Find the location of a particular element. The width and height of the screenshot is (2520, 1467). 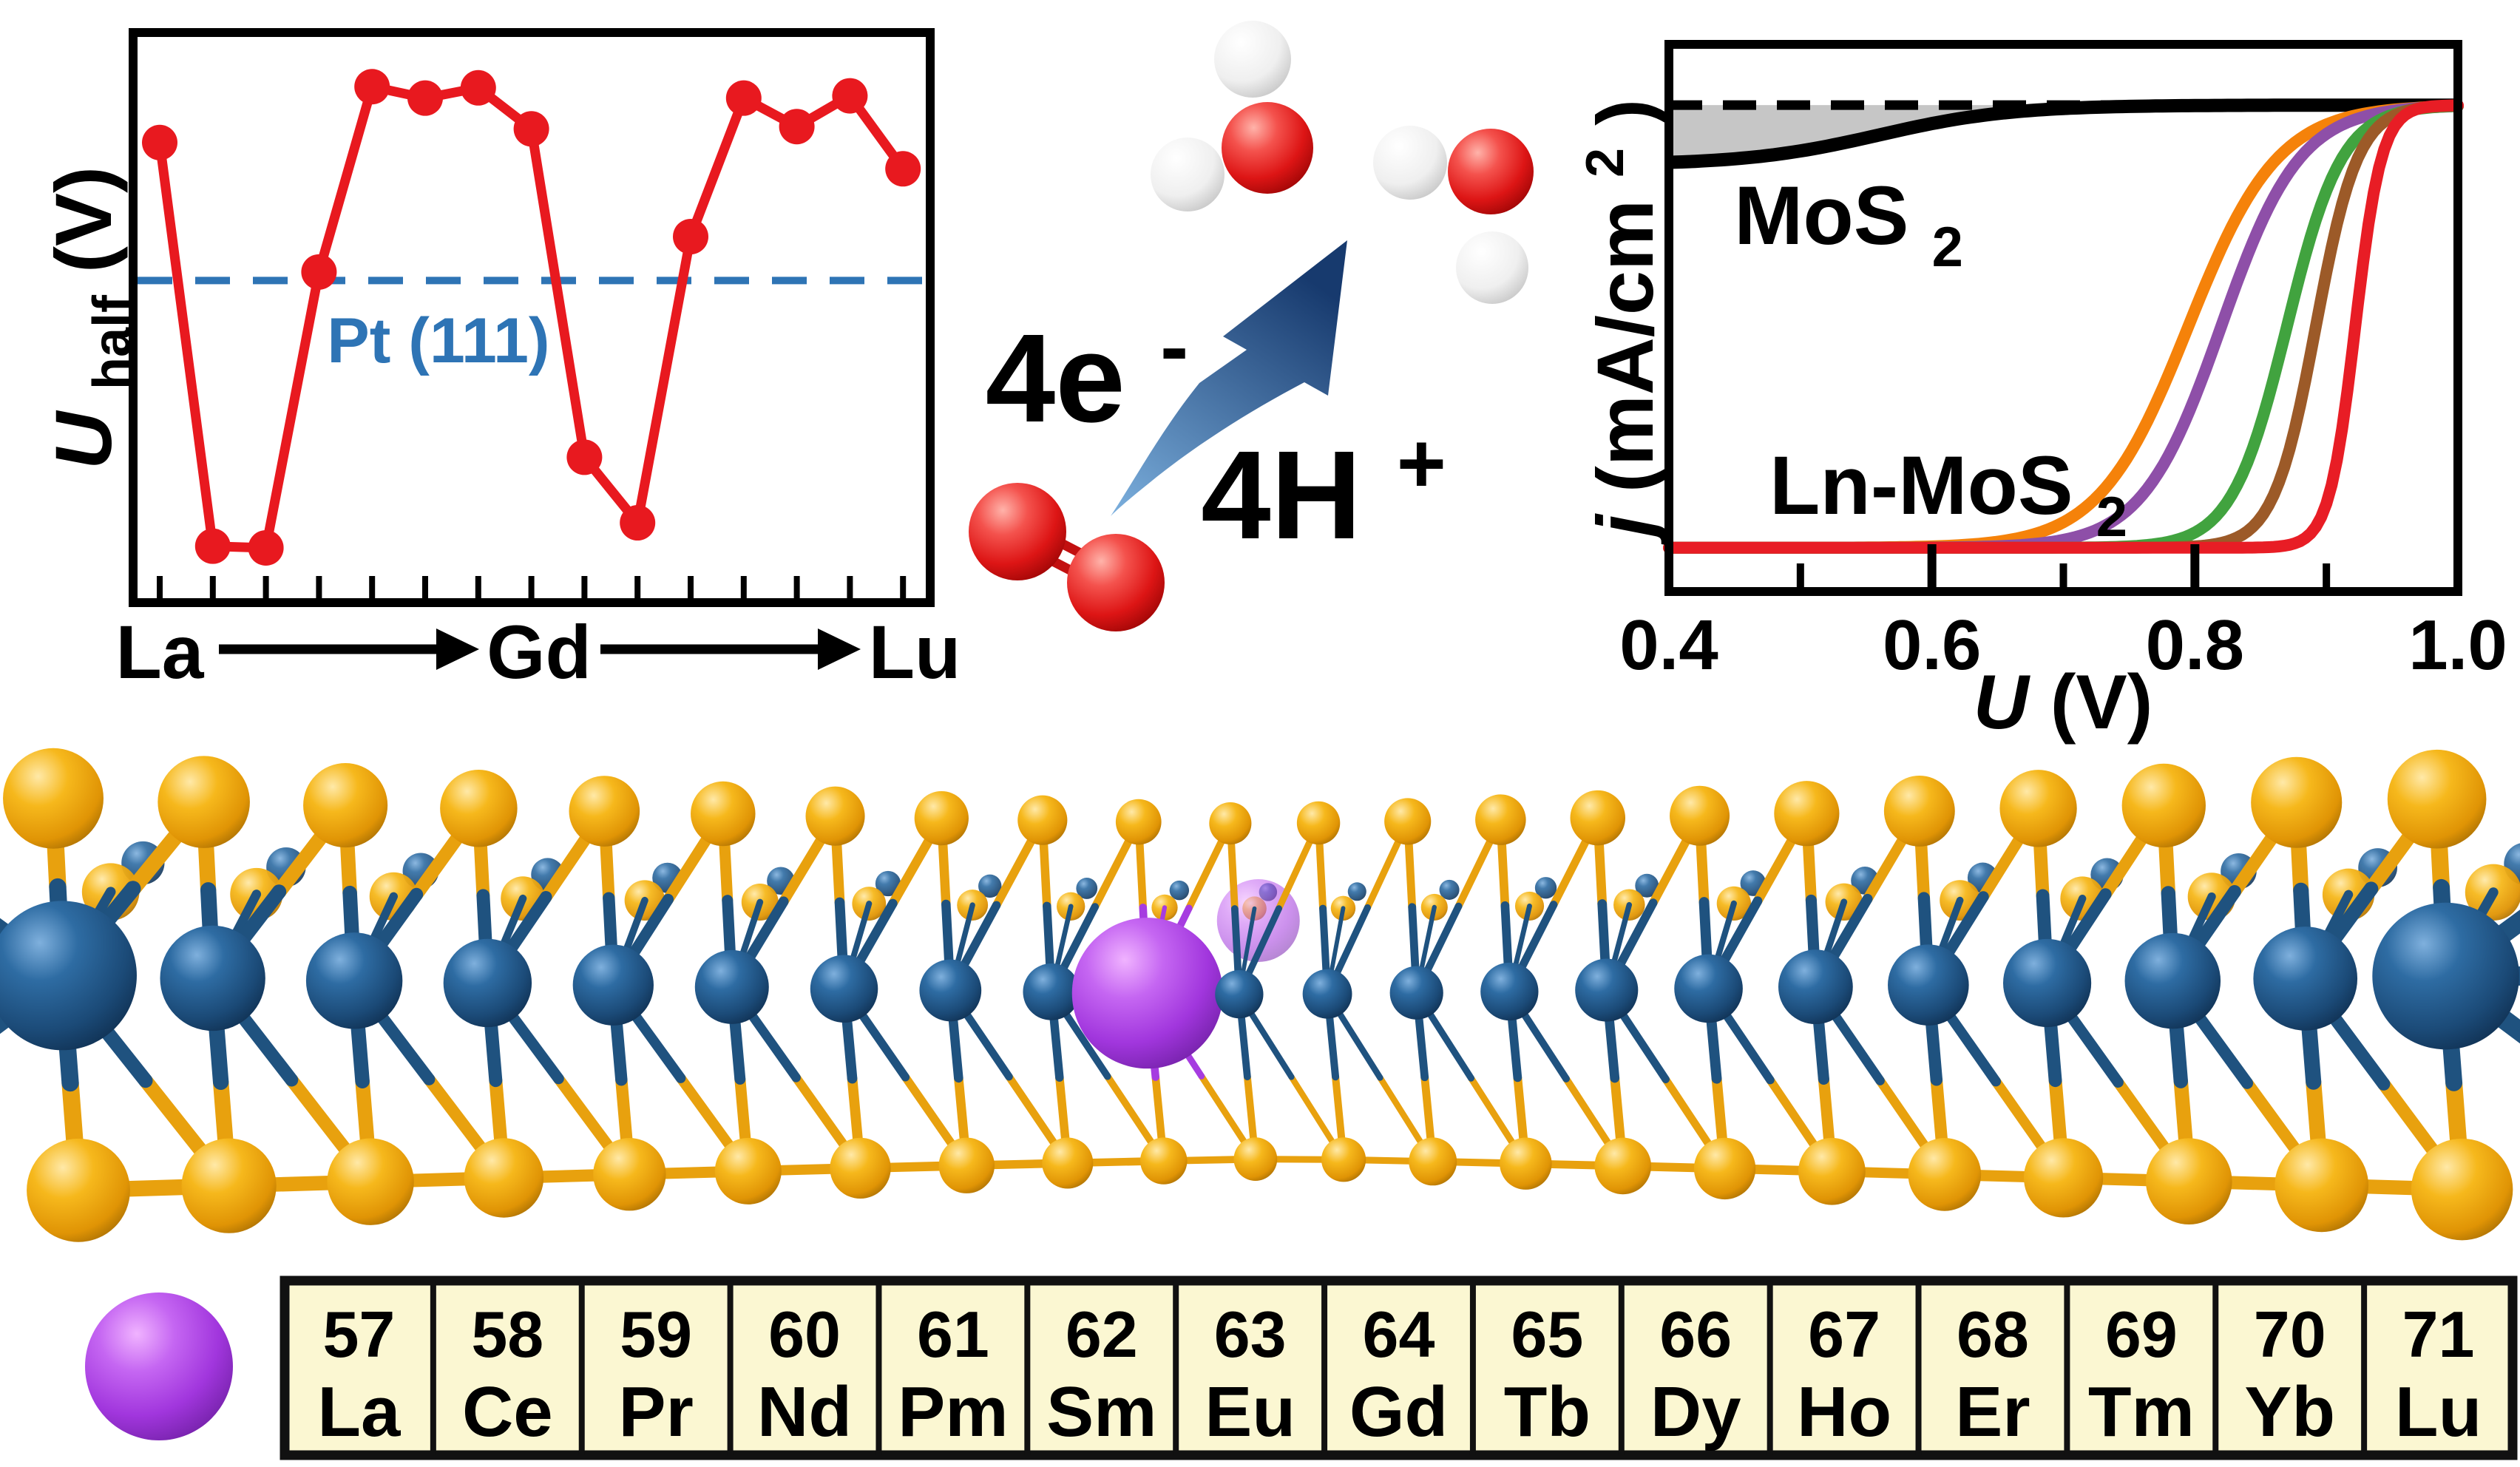

data-point-Er is located at coordinates (744, 98).